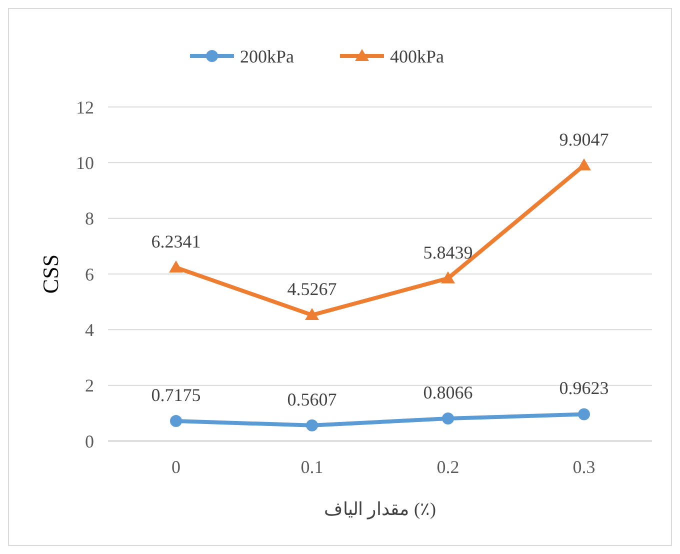 This screenshot has height=554, width=680. I want to click on x-tick-label: 0, so click(176, 467).